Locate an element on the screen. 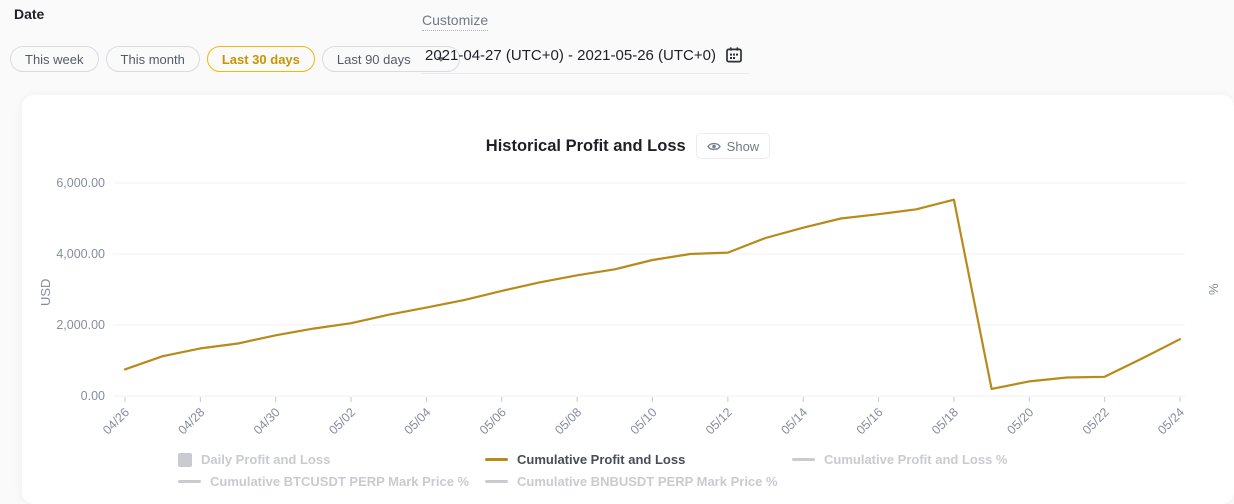 This screenshot has height=504, width=1234. calendar-icon is located at coordinates (734, 55).